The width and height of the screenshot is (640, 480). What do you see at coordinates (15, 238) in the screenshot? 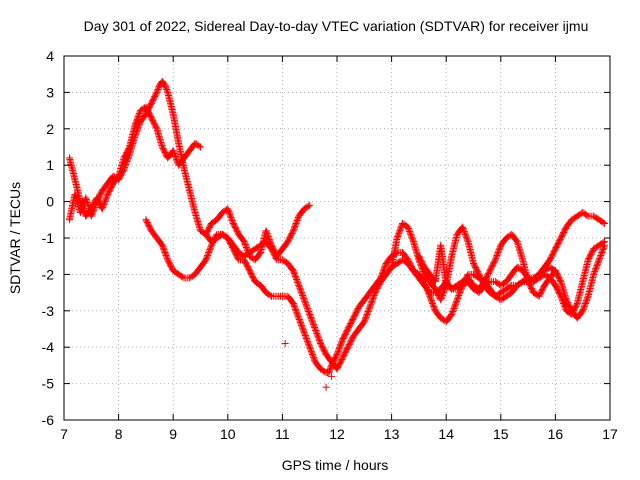
I see `y-axis-label: SDTVAR / TECUs` at bounding box center [15, 238].